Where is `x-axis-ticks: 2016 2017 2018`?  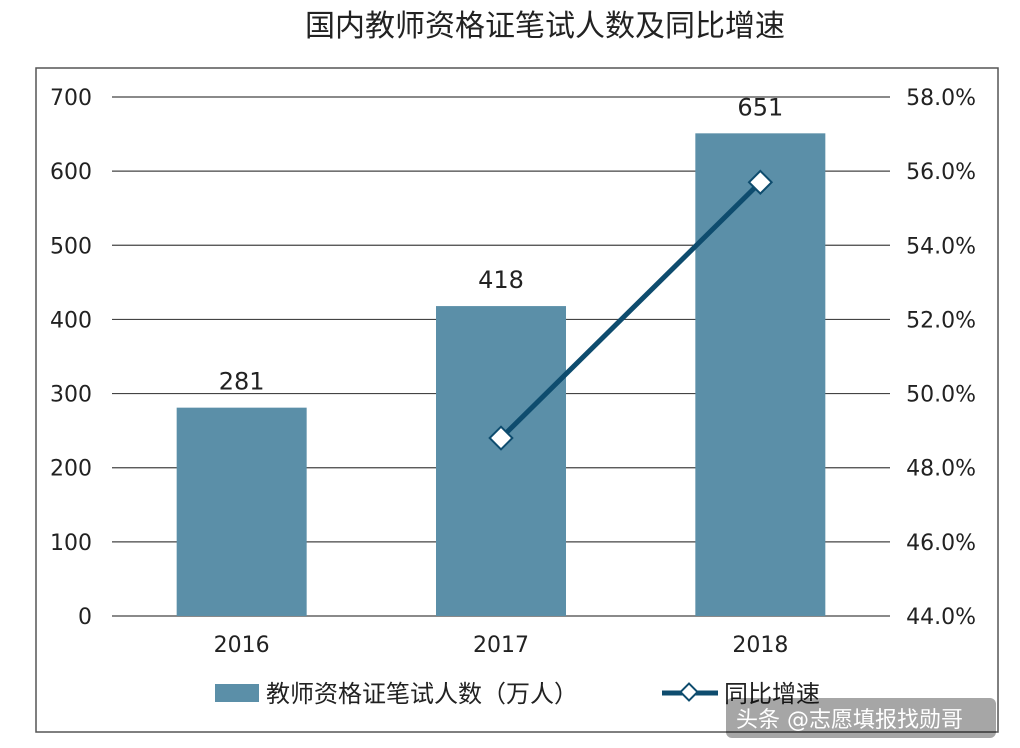 x-axis-ticks: 2016 2017 2018 is located at coordinates (501, 645).